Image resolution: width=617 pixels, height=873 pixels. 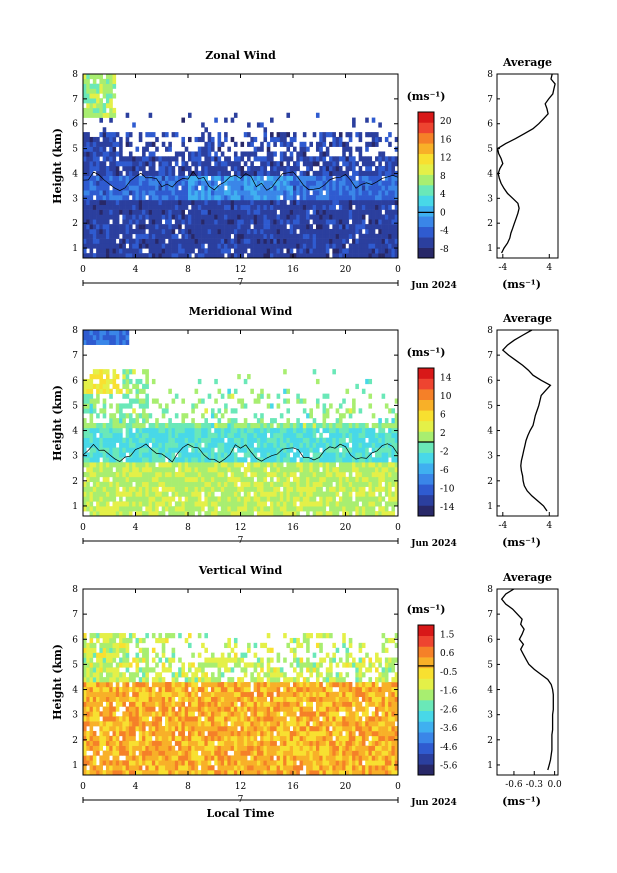 What do you see at coordinates (444, 452) in the screenshot?
I see `colorbar-tick-label: -2` at bounding box center [444, 452].